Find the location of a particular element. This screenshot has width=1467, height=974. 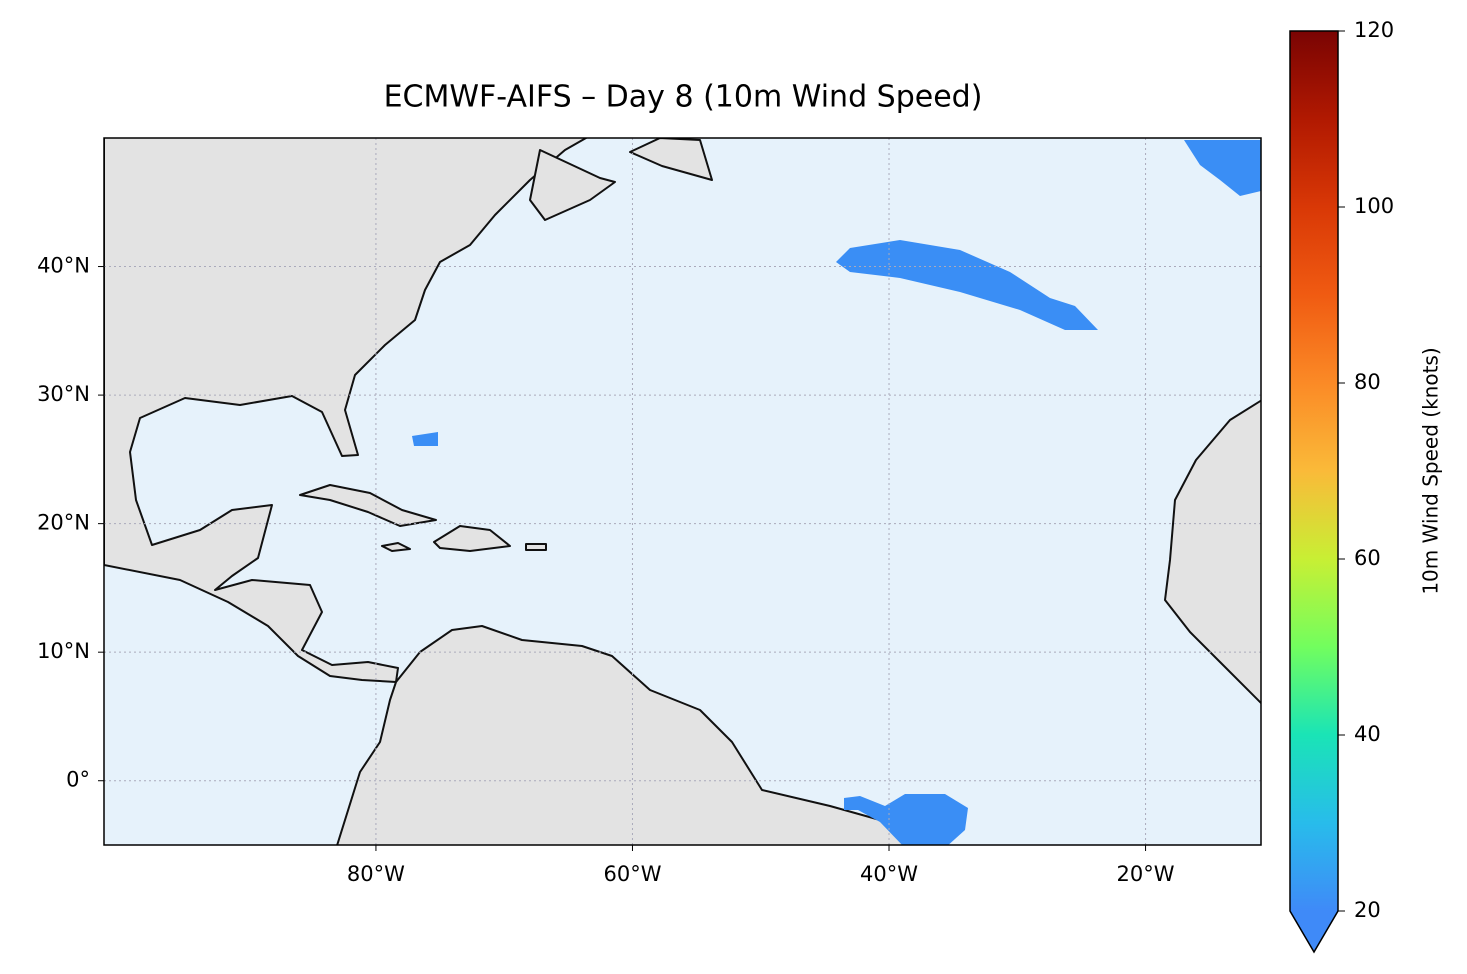

chart-title: ECMWF-AIFS – Day 8 (10m Wind Speed) is located at coordinates (683, 97).